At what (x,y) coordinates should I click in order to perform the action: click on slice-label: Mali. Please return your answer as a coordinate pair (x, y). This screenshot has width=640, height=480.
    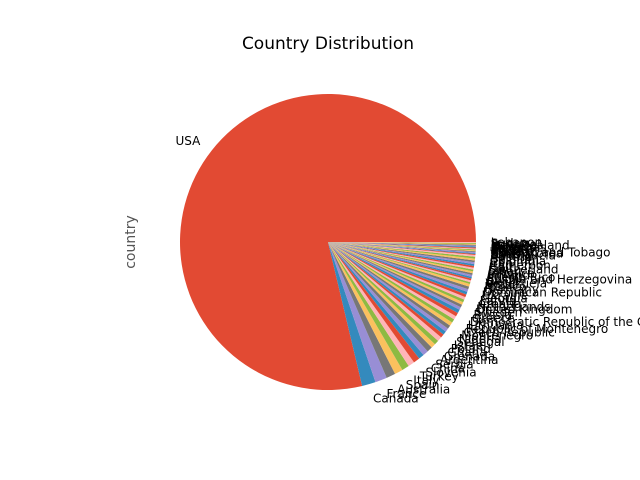
    Looking at the image, I should click on (503, 251).